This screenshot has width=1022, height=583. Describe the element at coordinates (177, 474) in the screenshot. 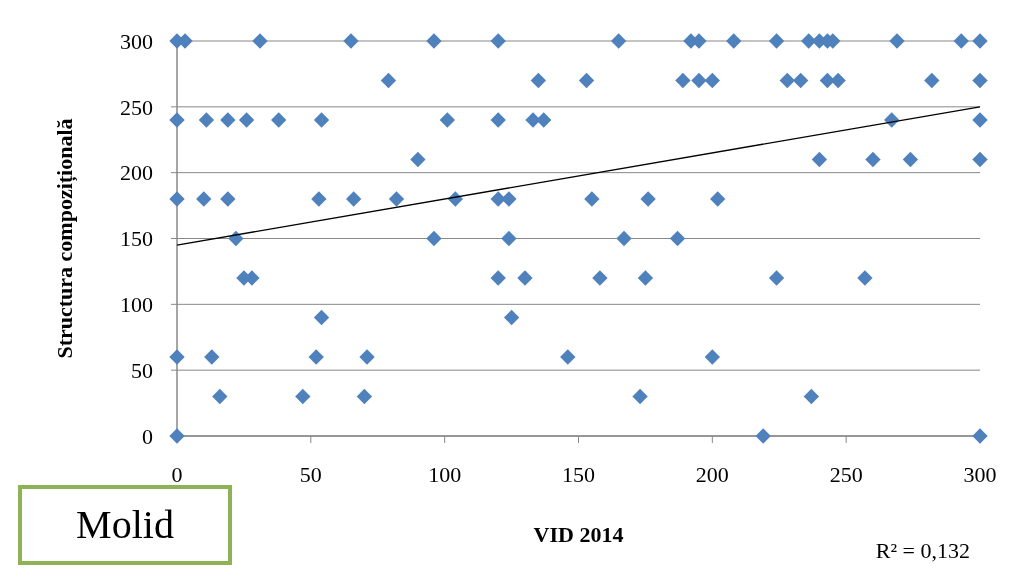

I see `x-tick-label: 0` at that location.